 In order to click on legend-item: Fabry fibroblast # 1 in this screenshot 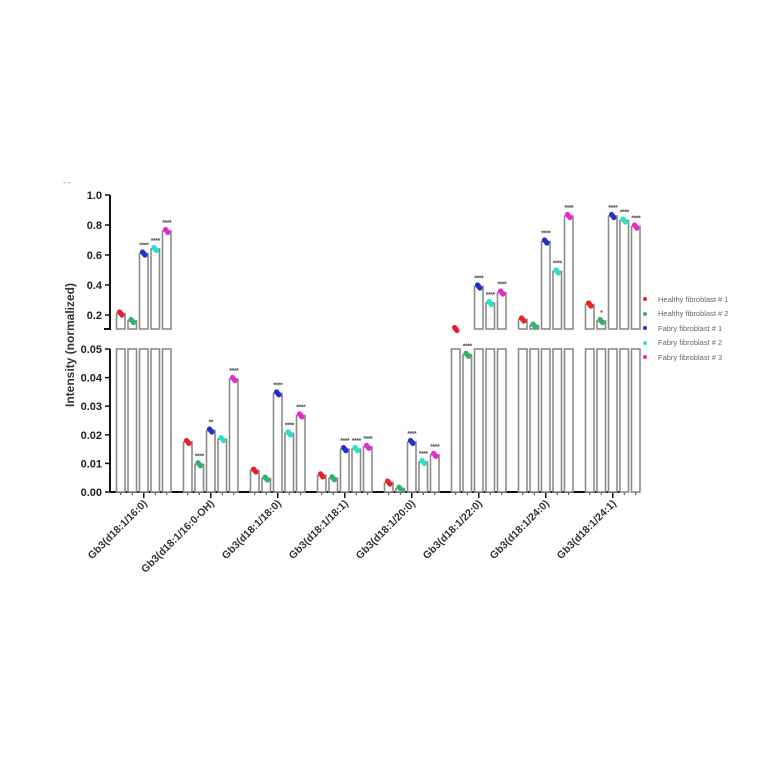, I will do `click(685, 328)`.